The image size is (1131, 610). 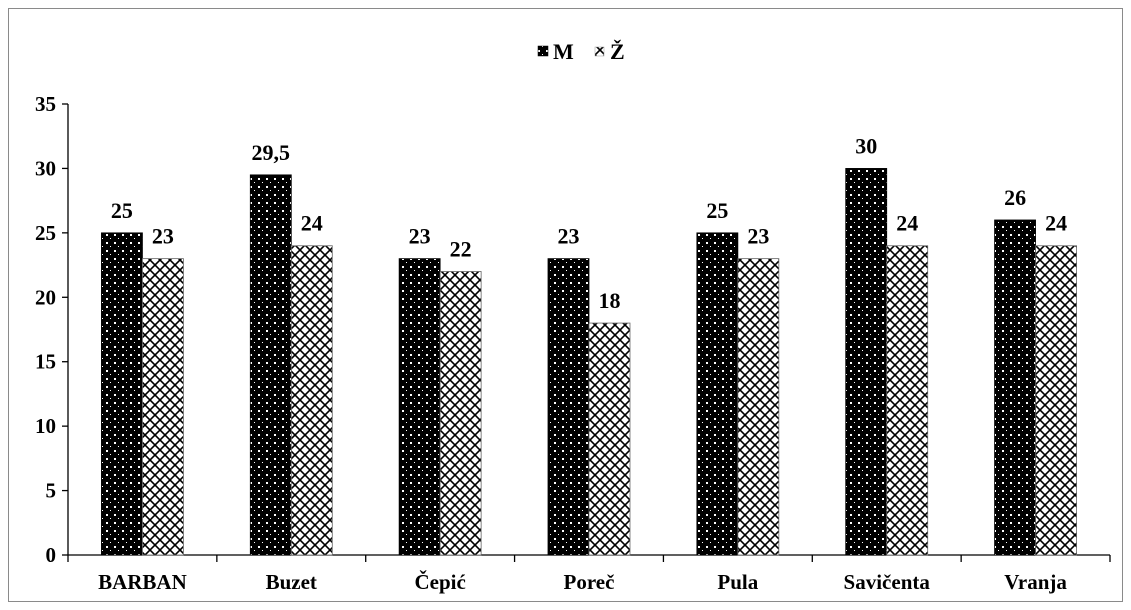 I want to click on legend-swatch-z, so click(x=599, y=51).